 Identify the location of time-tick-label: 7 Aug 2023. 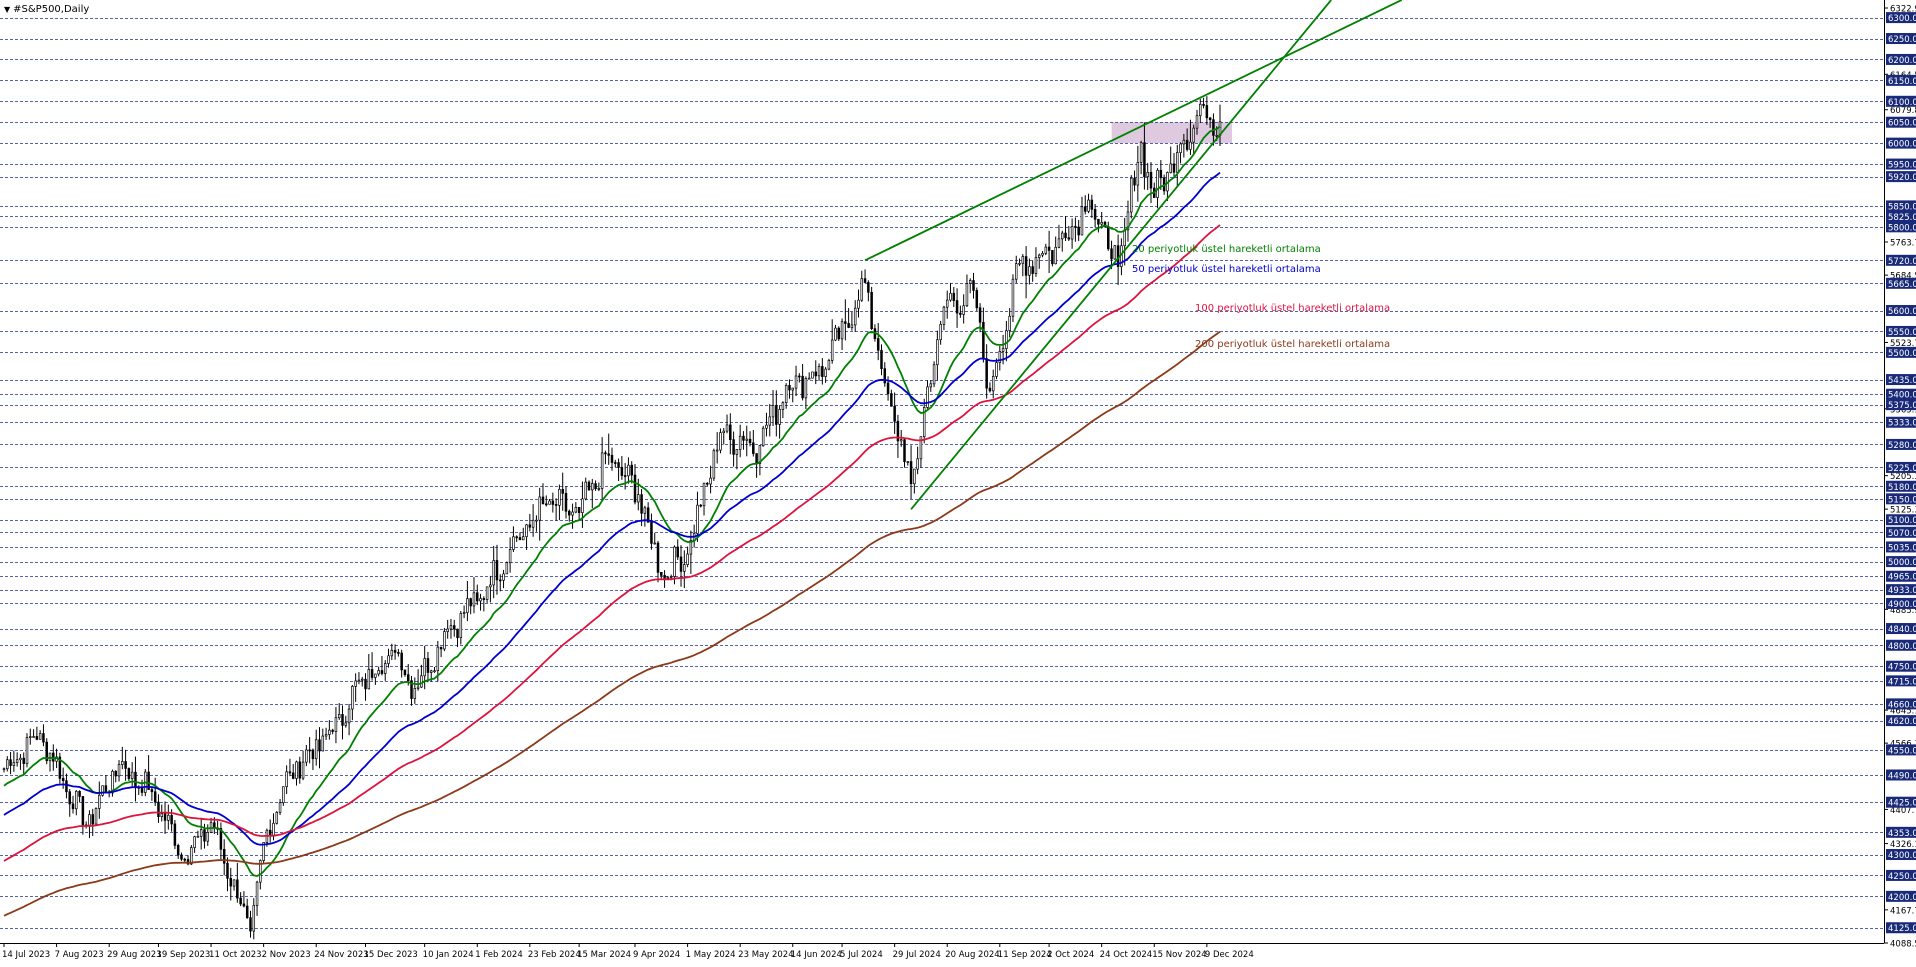
(79, 955).